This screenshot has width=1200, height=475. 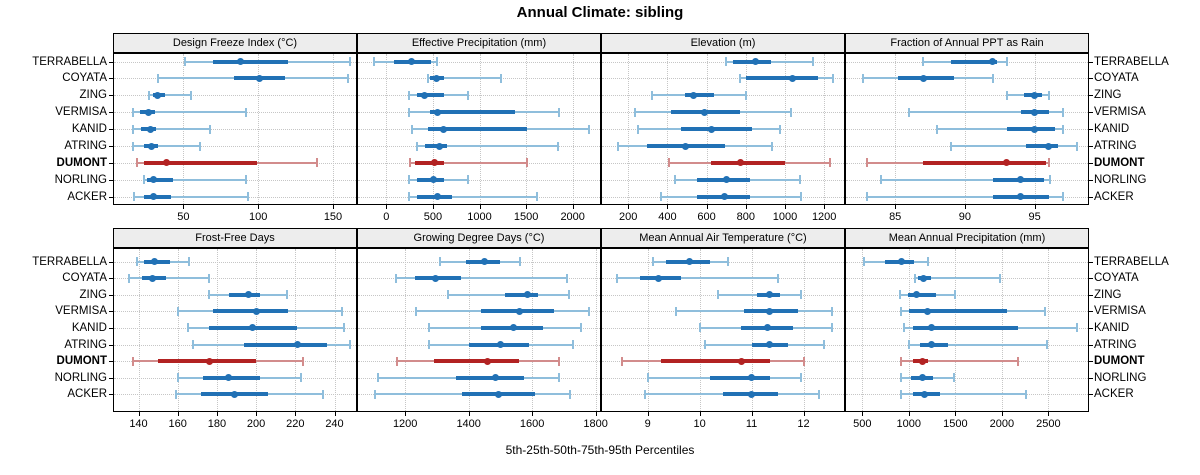 I want to click on panel-strip-title: Effective Precipitation (mm), so click(x=479, y=43).